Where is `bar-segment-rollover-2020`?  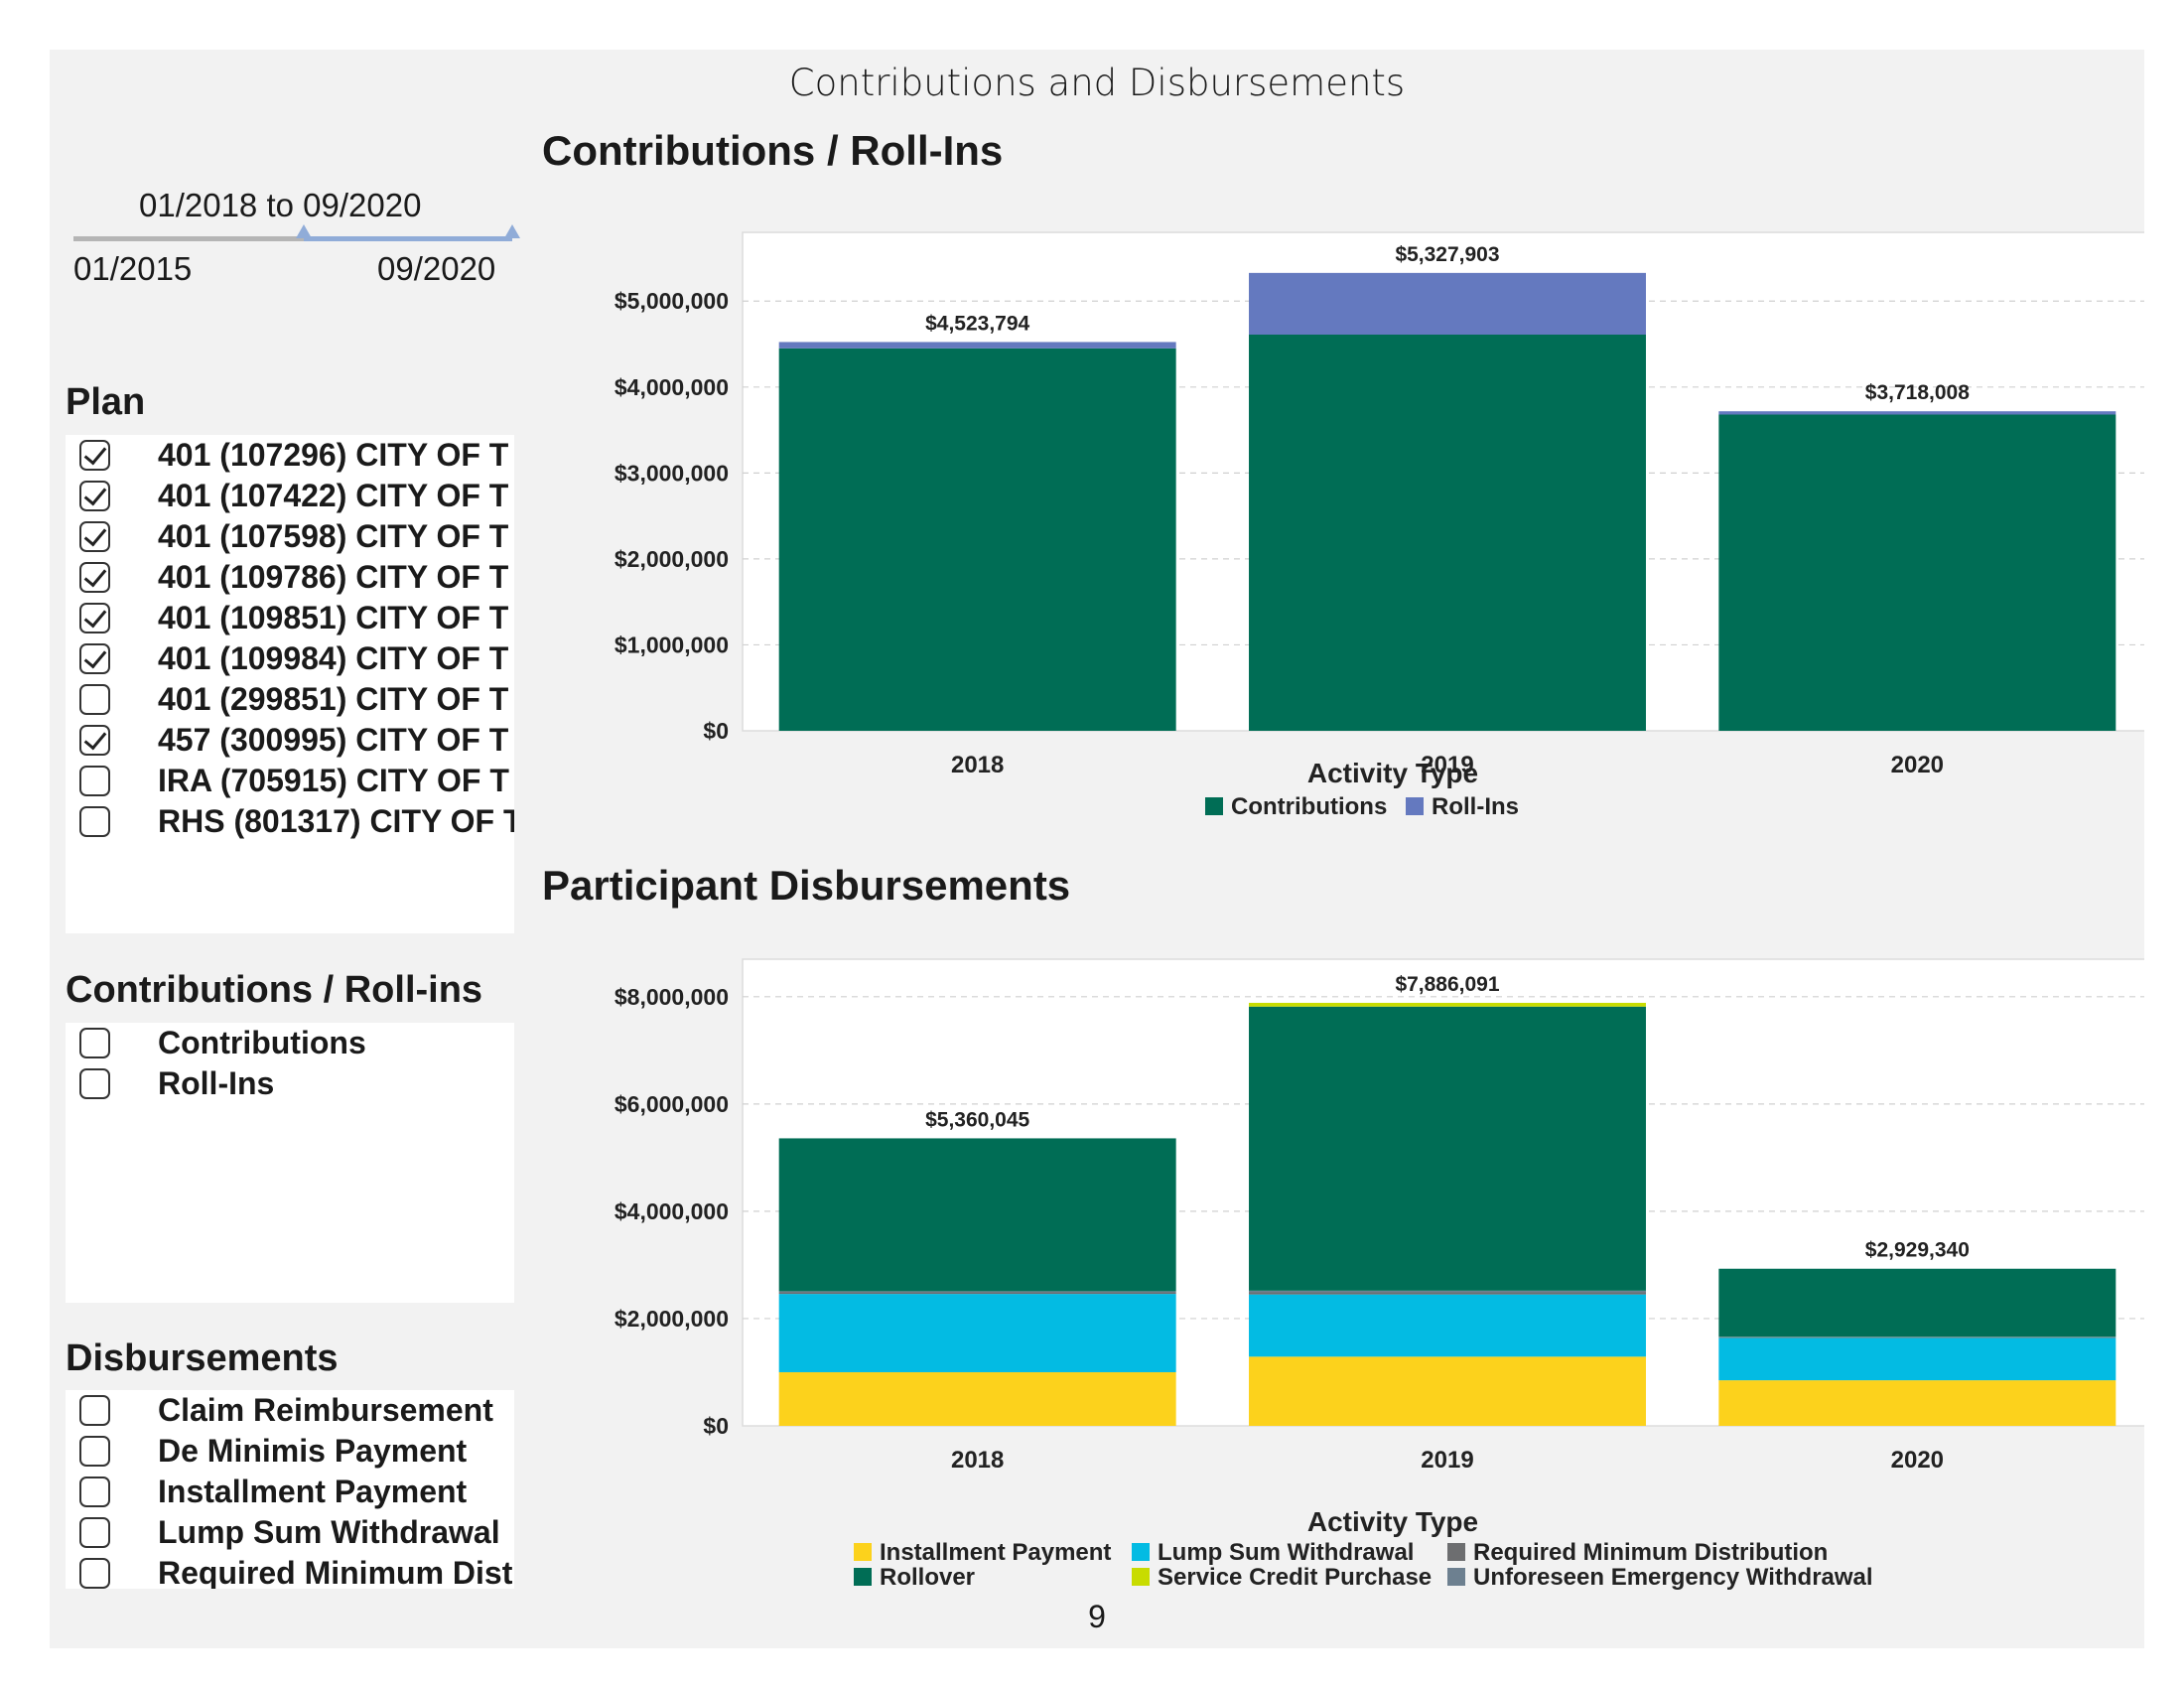 bar-segment-rollover-2020 is located at coordinates (1917, 1302).